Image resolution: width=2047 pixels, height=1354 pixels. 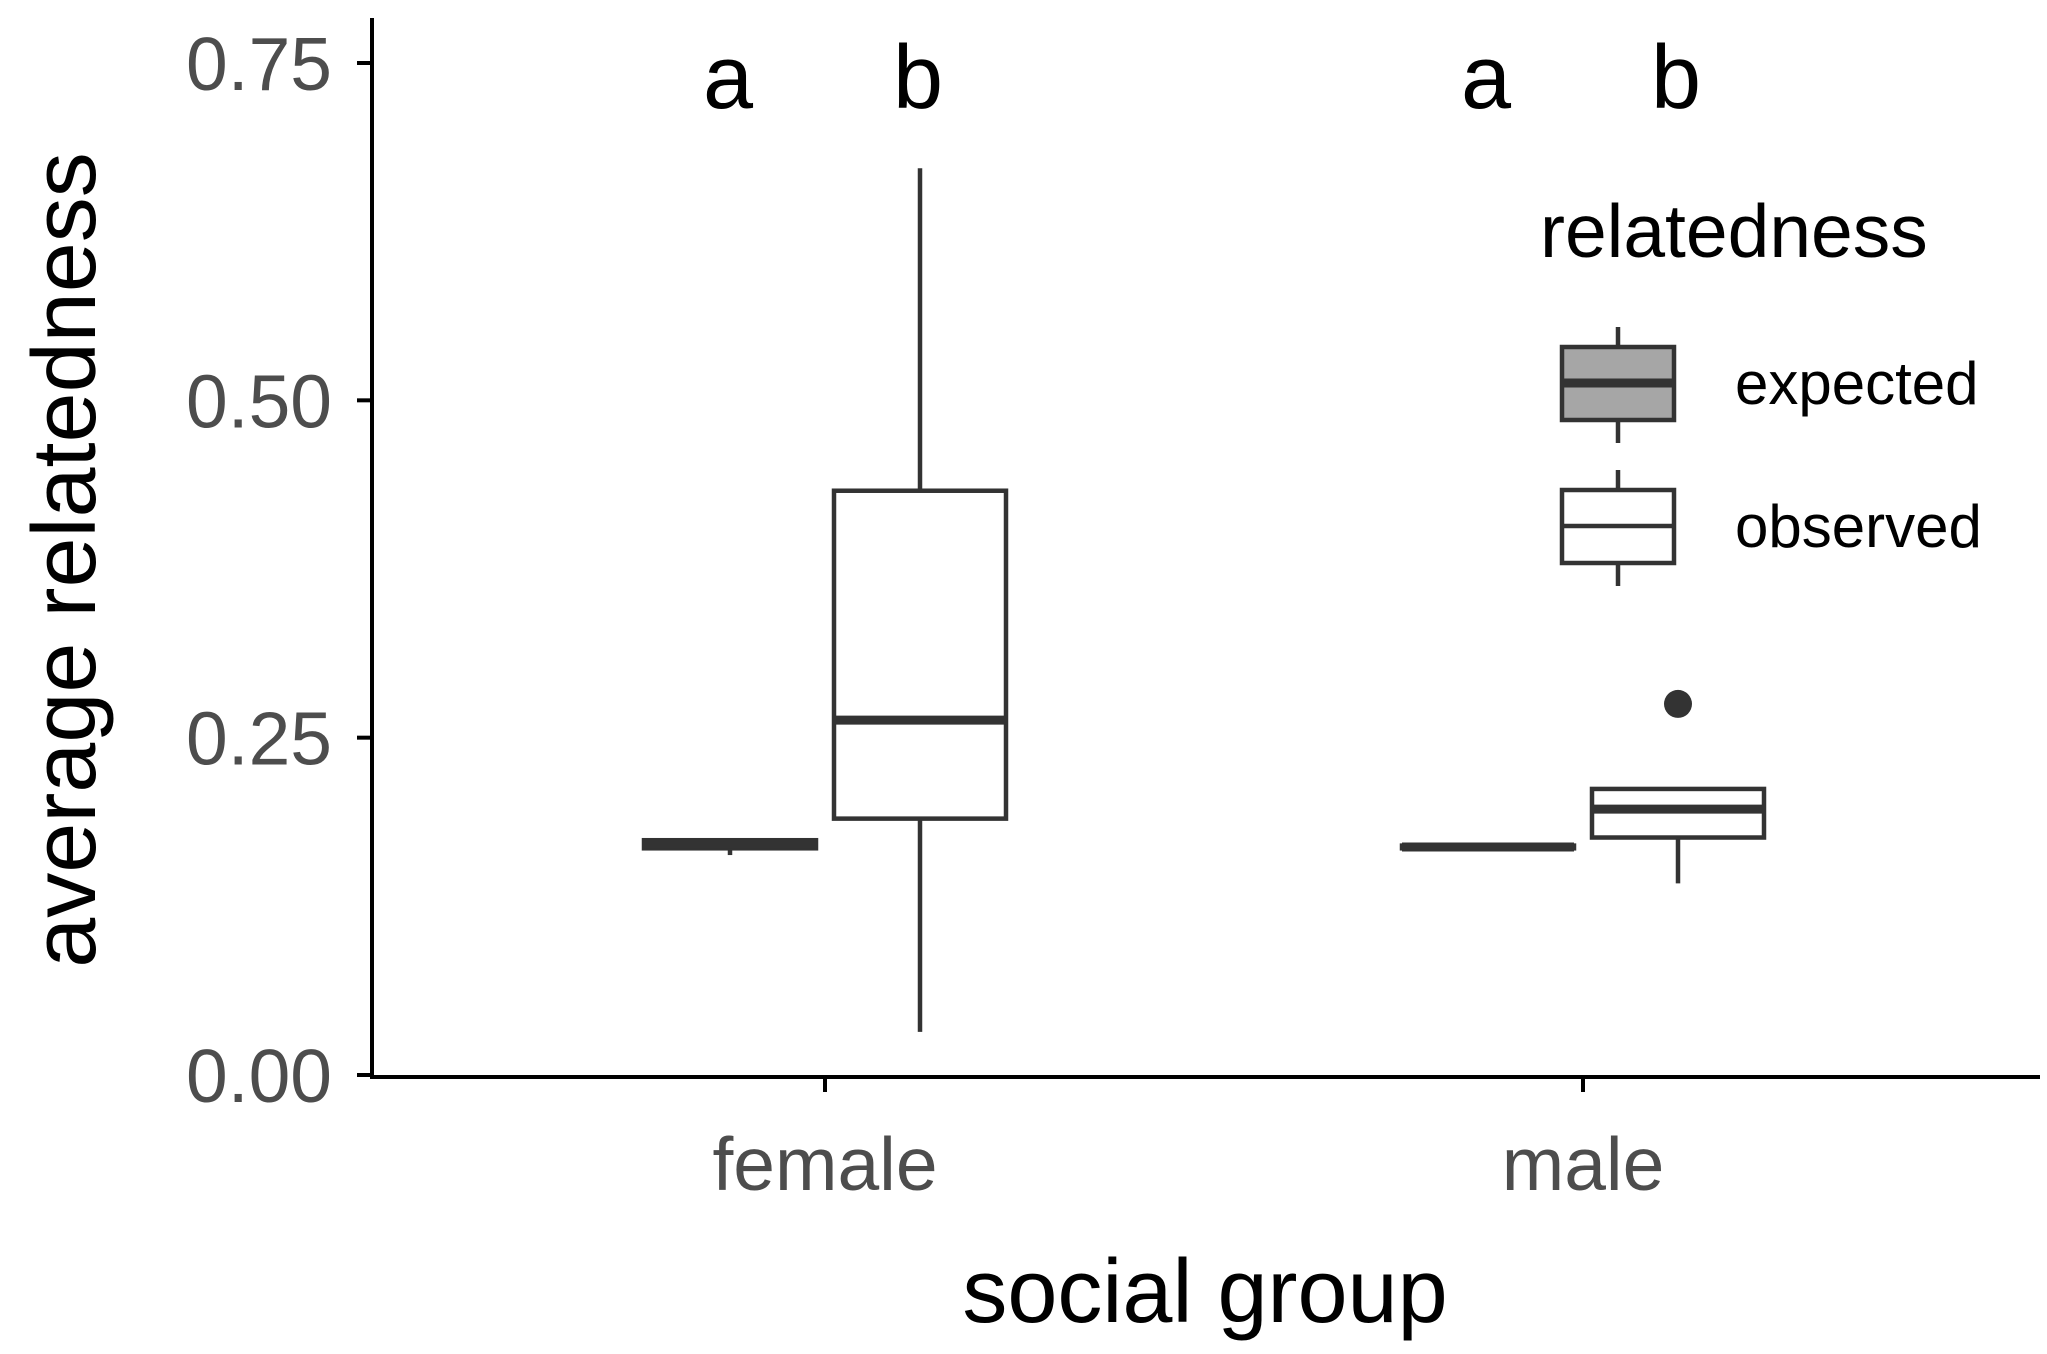 I want to click on box-expected-female, so click(x=730, y=846).